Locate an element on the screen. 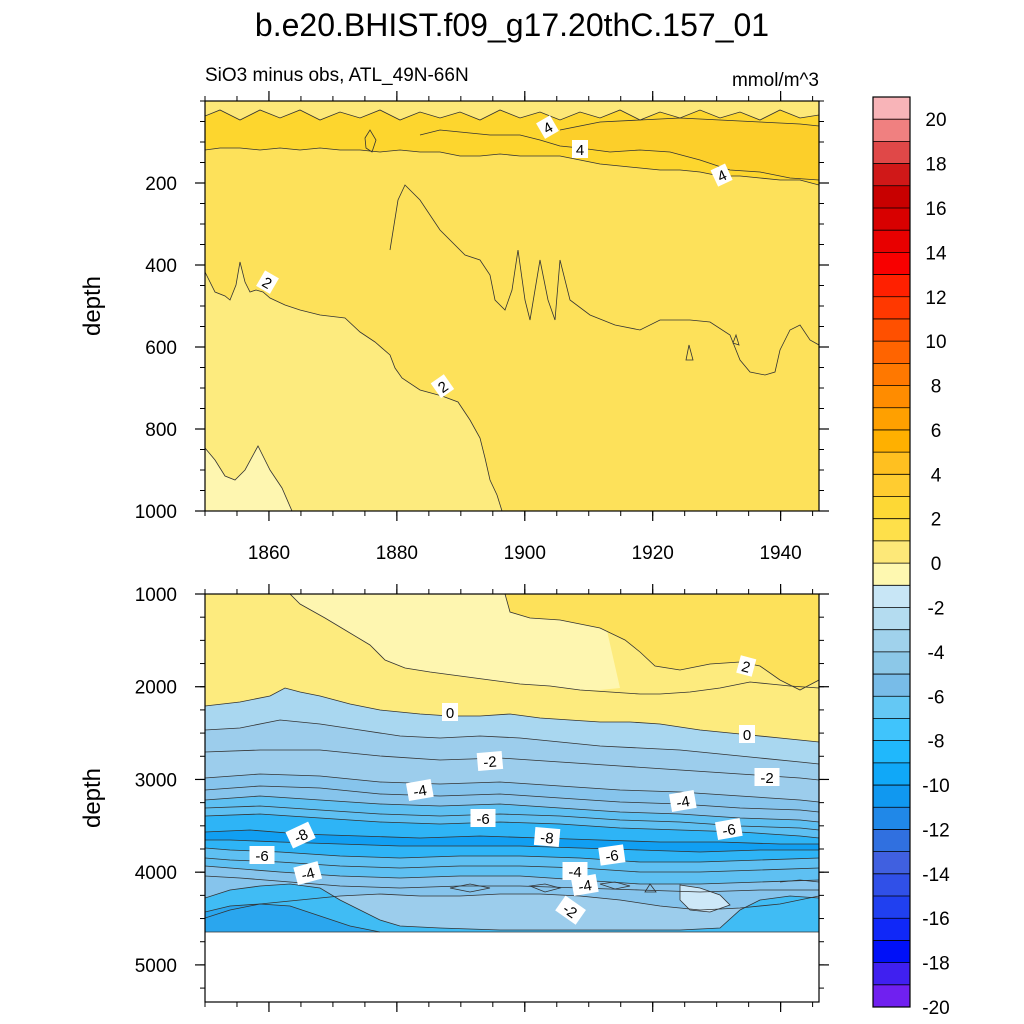  upper-x-tick-label: 1900 is located at coordinates (525, 553).